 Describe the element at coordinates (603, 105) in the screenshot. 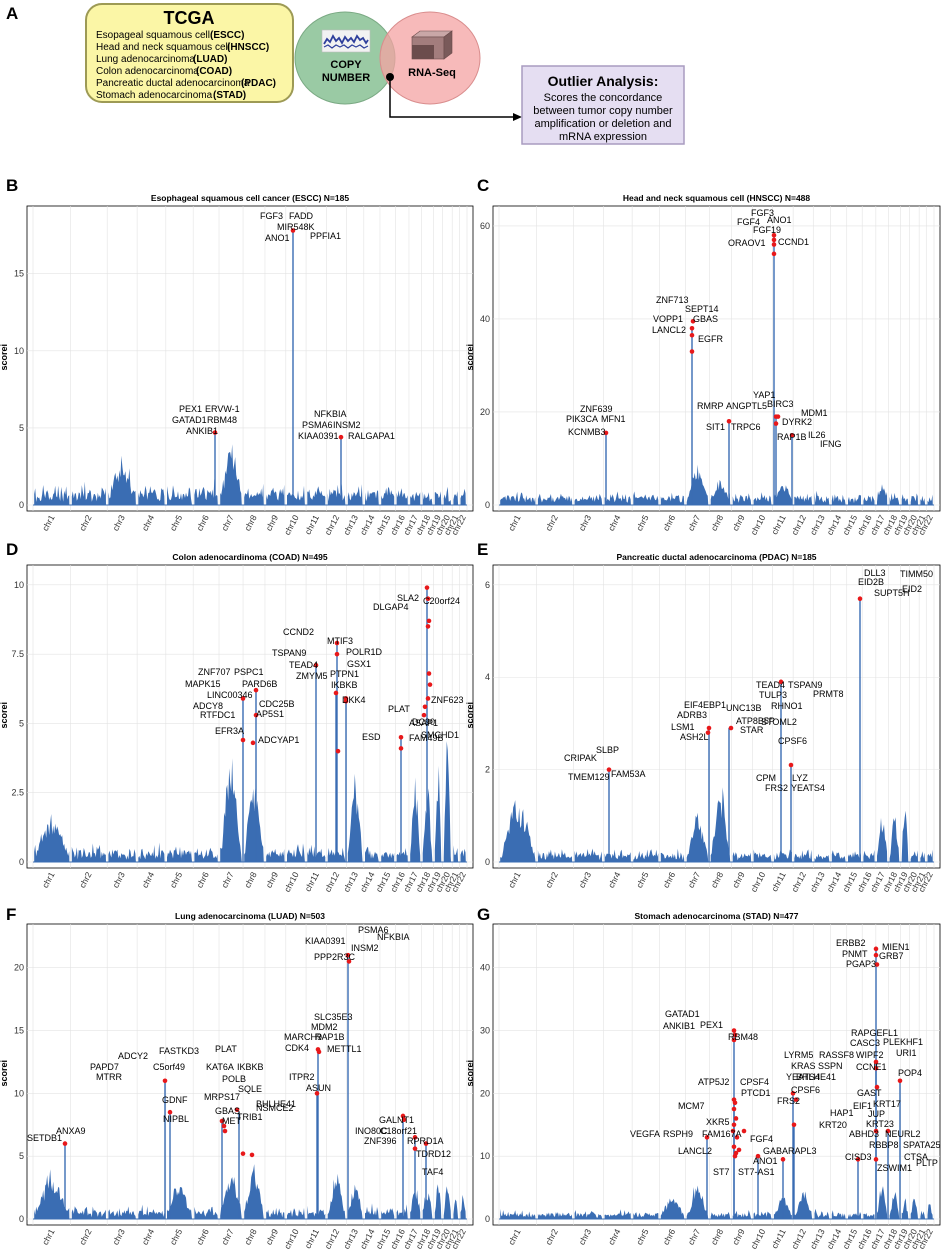

I see `outlier-analysis-box` at that location.